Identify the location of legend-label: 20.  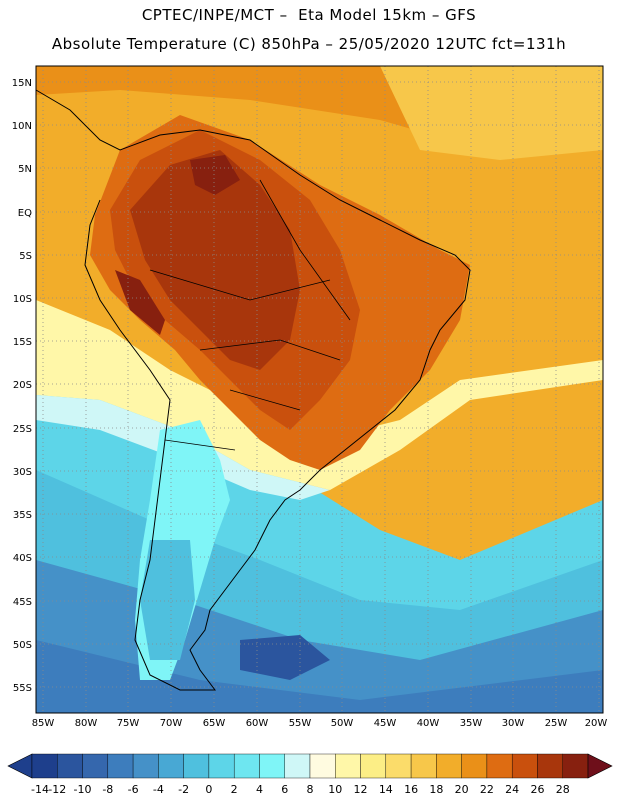
(462, 789).